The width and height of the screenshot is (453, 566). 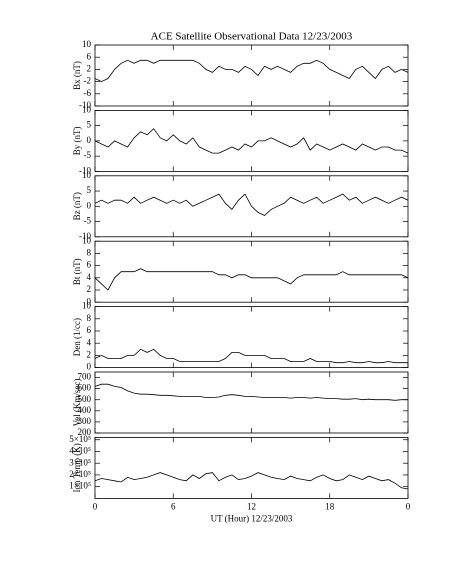 What do you see at coordinates (77, 206) in the screenshot?
I see `y-axis-label: Bz (nT)` at bounding box center [77, 206].